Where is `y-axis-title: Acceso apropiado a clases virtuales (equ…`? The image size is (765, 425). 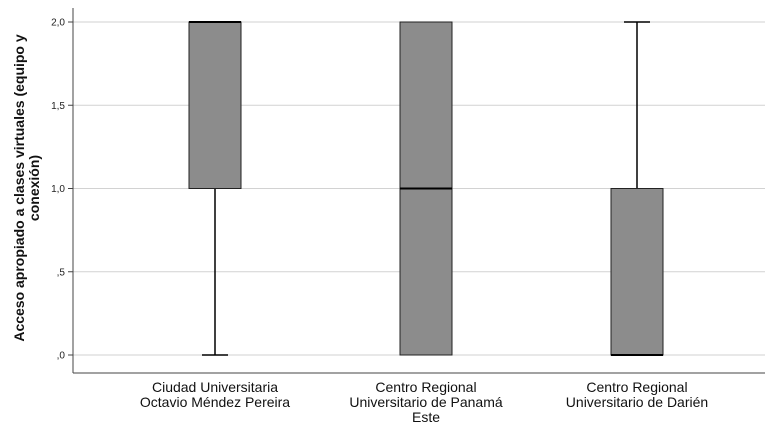
y-axis-title: Acceso apropiado a clases virtuales (equ… is located at coordinates (26, 188).